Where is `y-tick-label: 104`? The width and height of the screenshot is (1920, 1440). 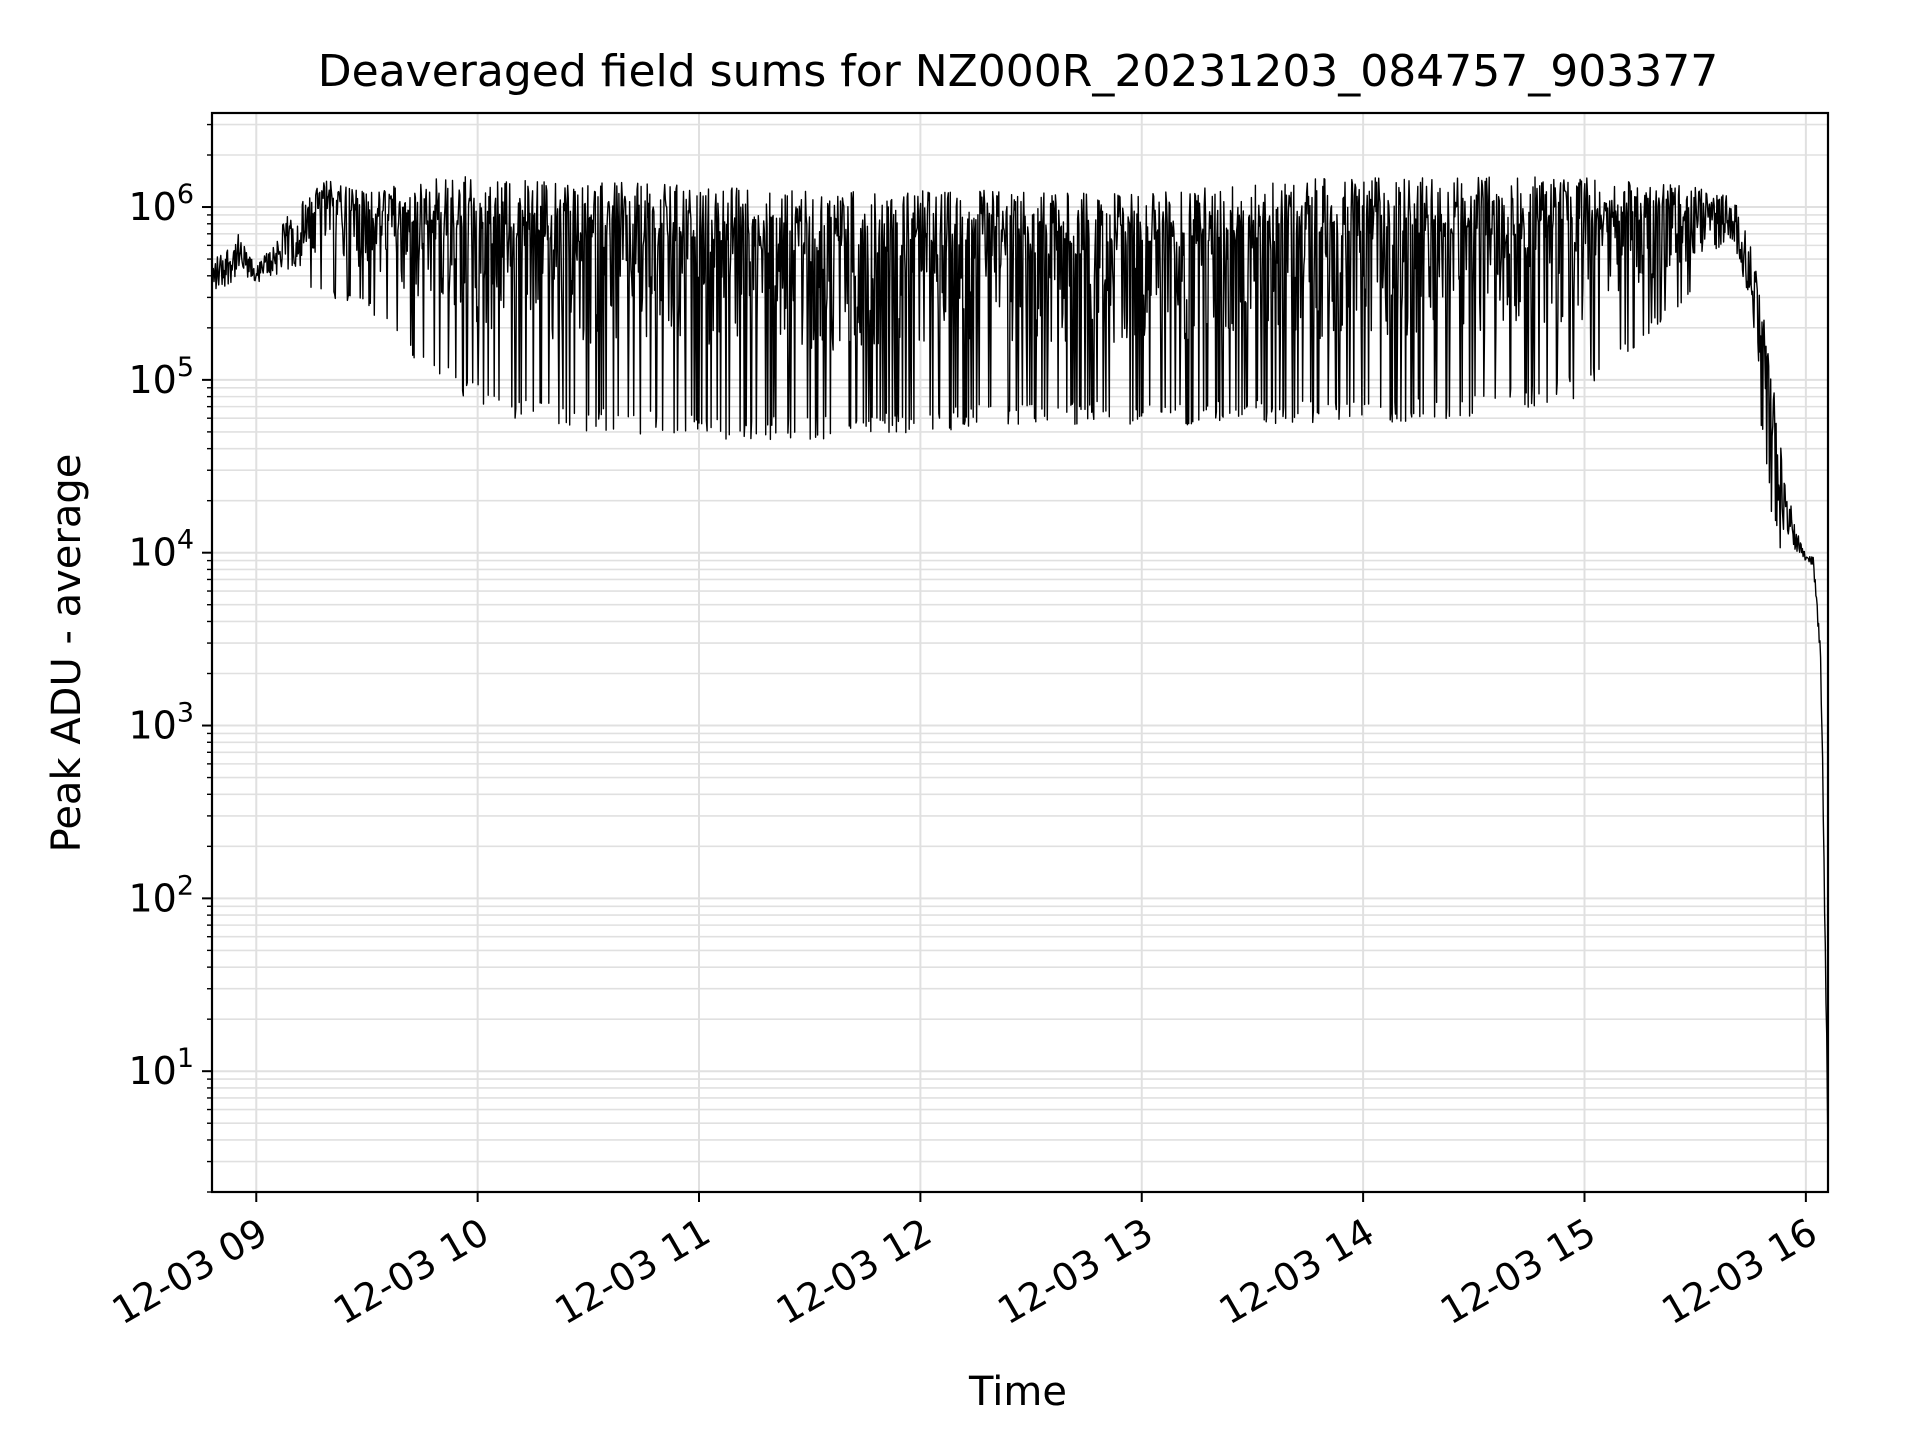 y-tick-label: 104 is located at coordinates (161, 550).